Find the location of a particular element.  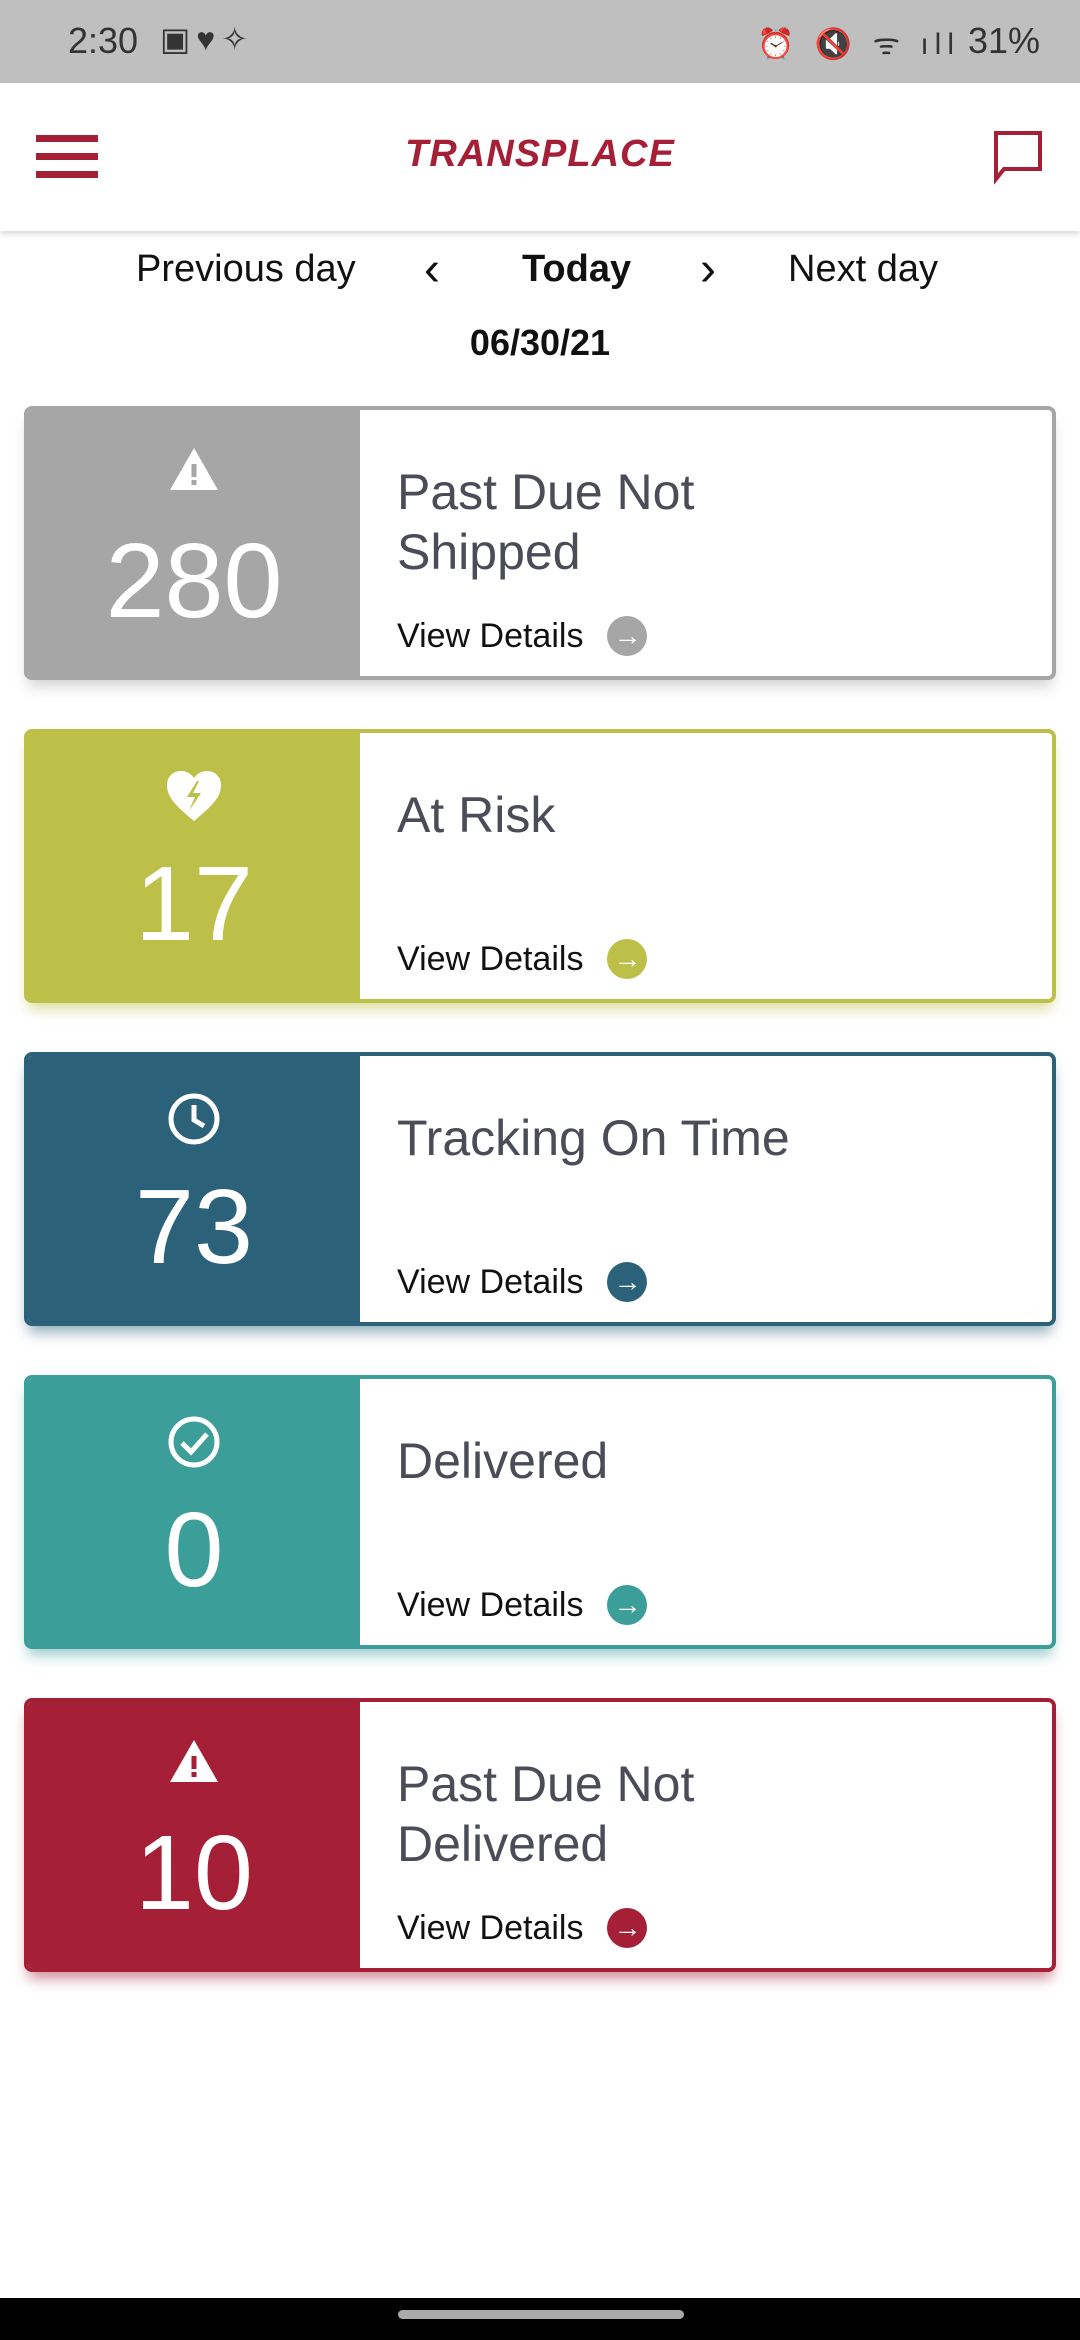

status-card: 280 Past Due Not Shipped View Details → is located at coordinates (540, 543).